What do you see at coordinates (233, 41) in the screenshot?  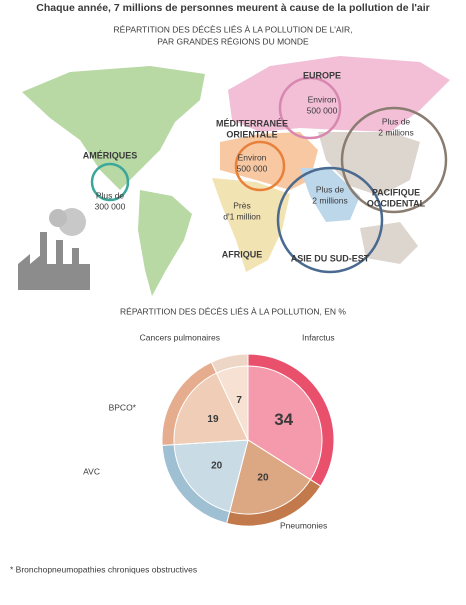 I see `map-title: PAR GRANDES RÉGIONS DU MONDE` at bounding box center [233, 41].